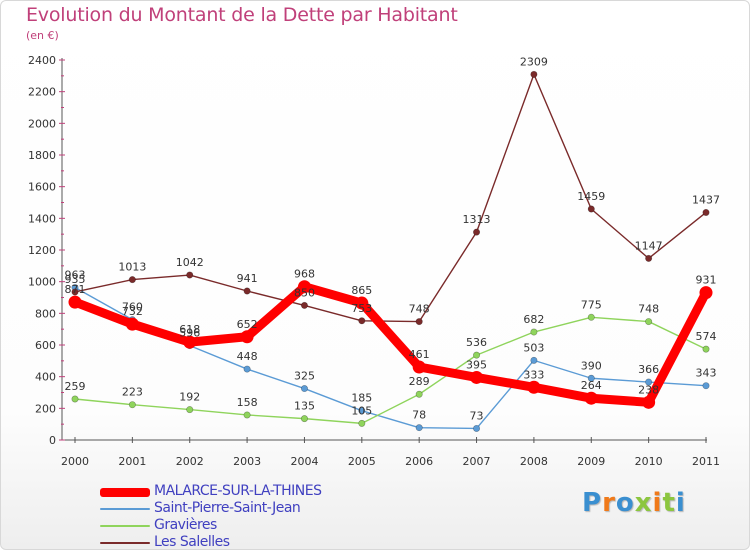 The width and height of the screenshot is (750, 552). What do you see at coordinates (75, 279) in the screenshot?
I see `data-label: 935` at bounding box center [75, 279].